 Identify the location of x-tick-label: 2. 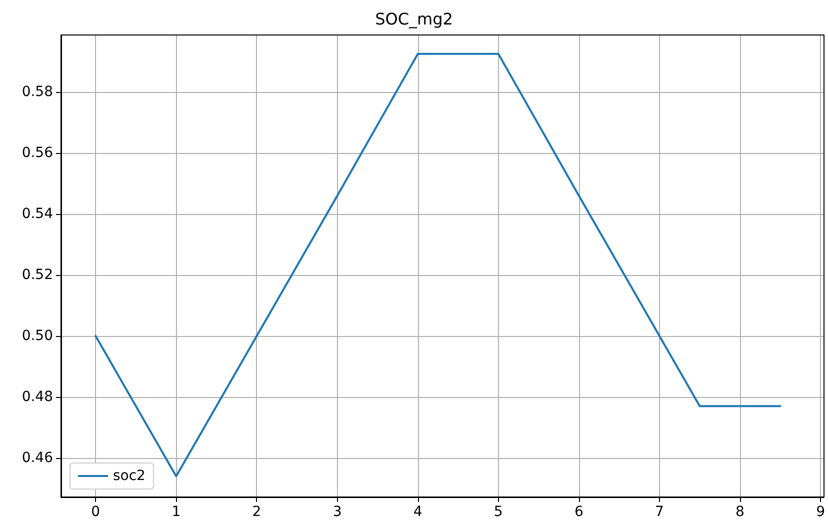
(257, 512).